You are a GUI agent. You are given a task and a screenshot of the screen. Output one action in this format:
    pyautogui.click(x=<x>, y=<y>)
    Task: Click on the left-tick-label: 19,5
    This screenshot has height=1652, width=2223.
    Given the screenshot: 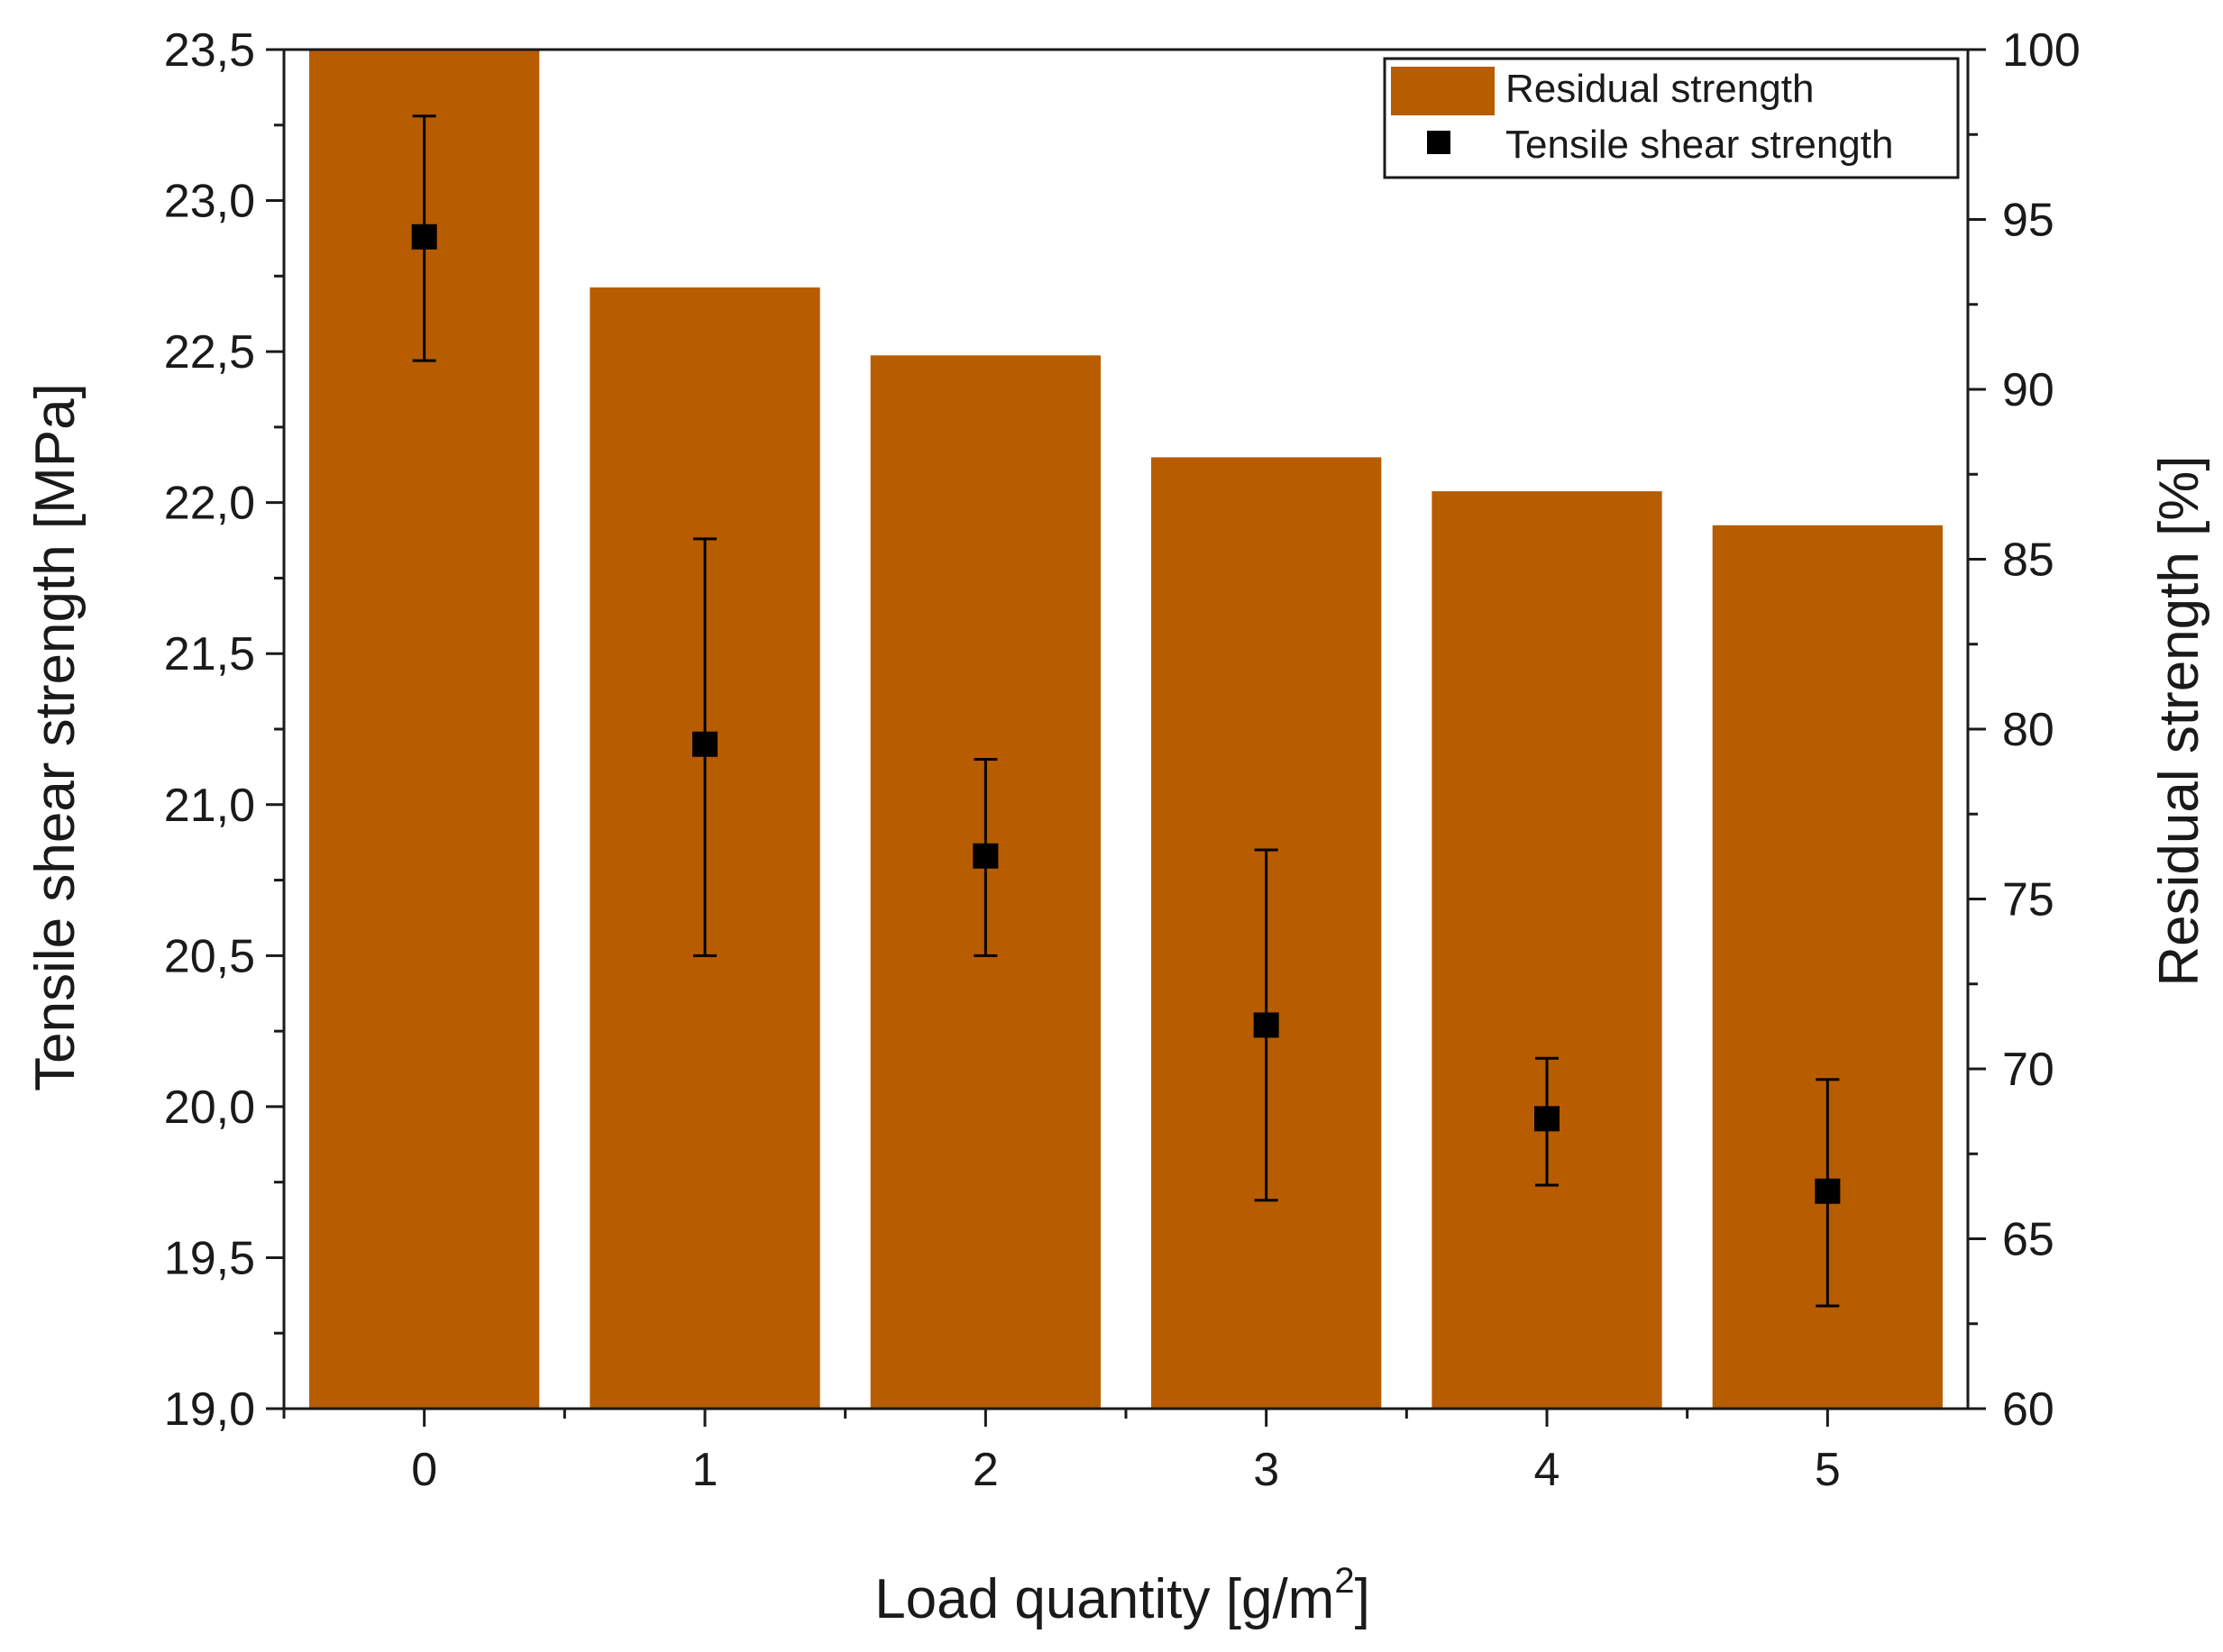 What is the action you would take?
    pyautogui.click(x=209, y=1258)
    